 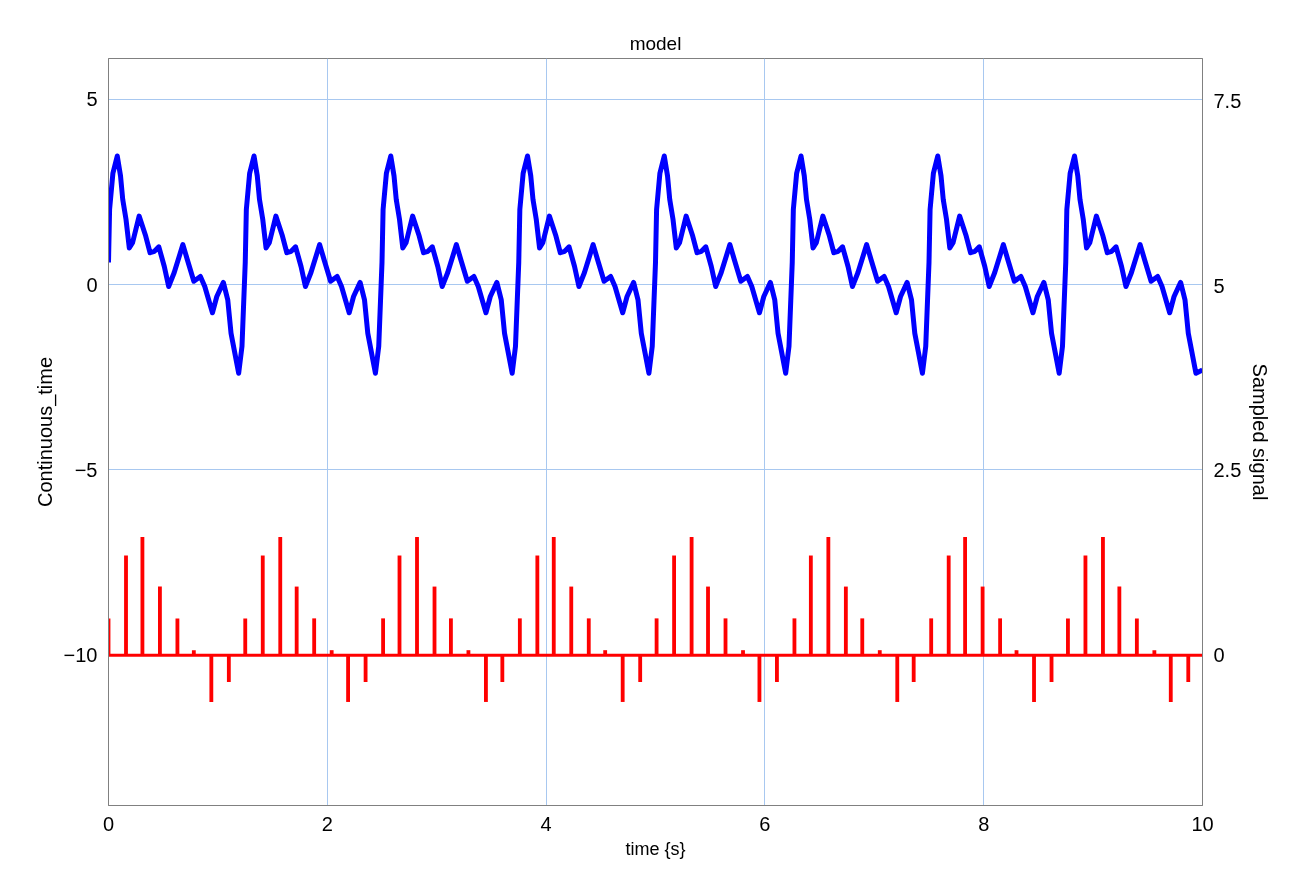 What do you see at coordinates (108, 823) in the screenshot?
I see `x-tick-label: 0` at bounding box center [108, 823].